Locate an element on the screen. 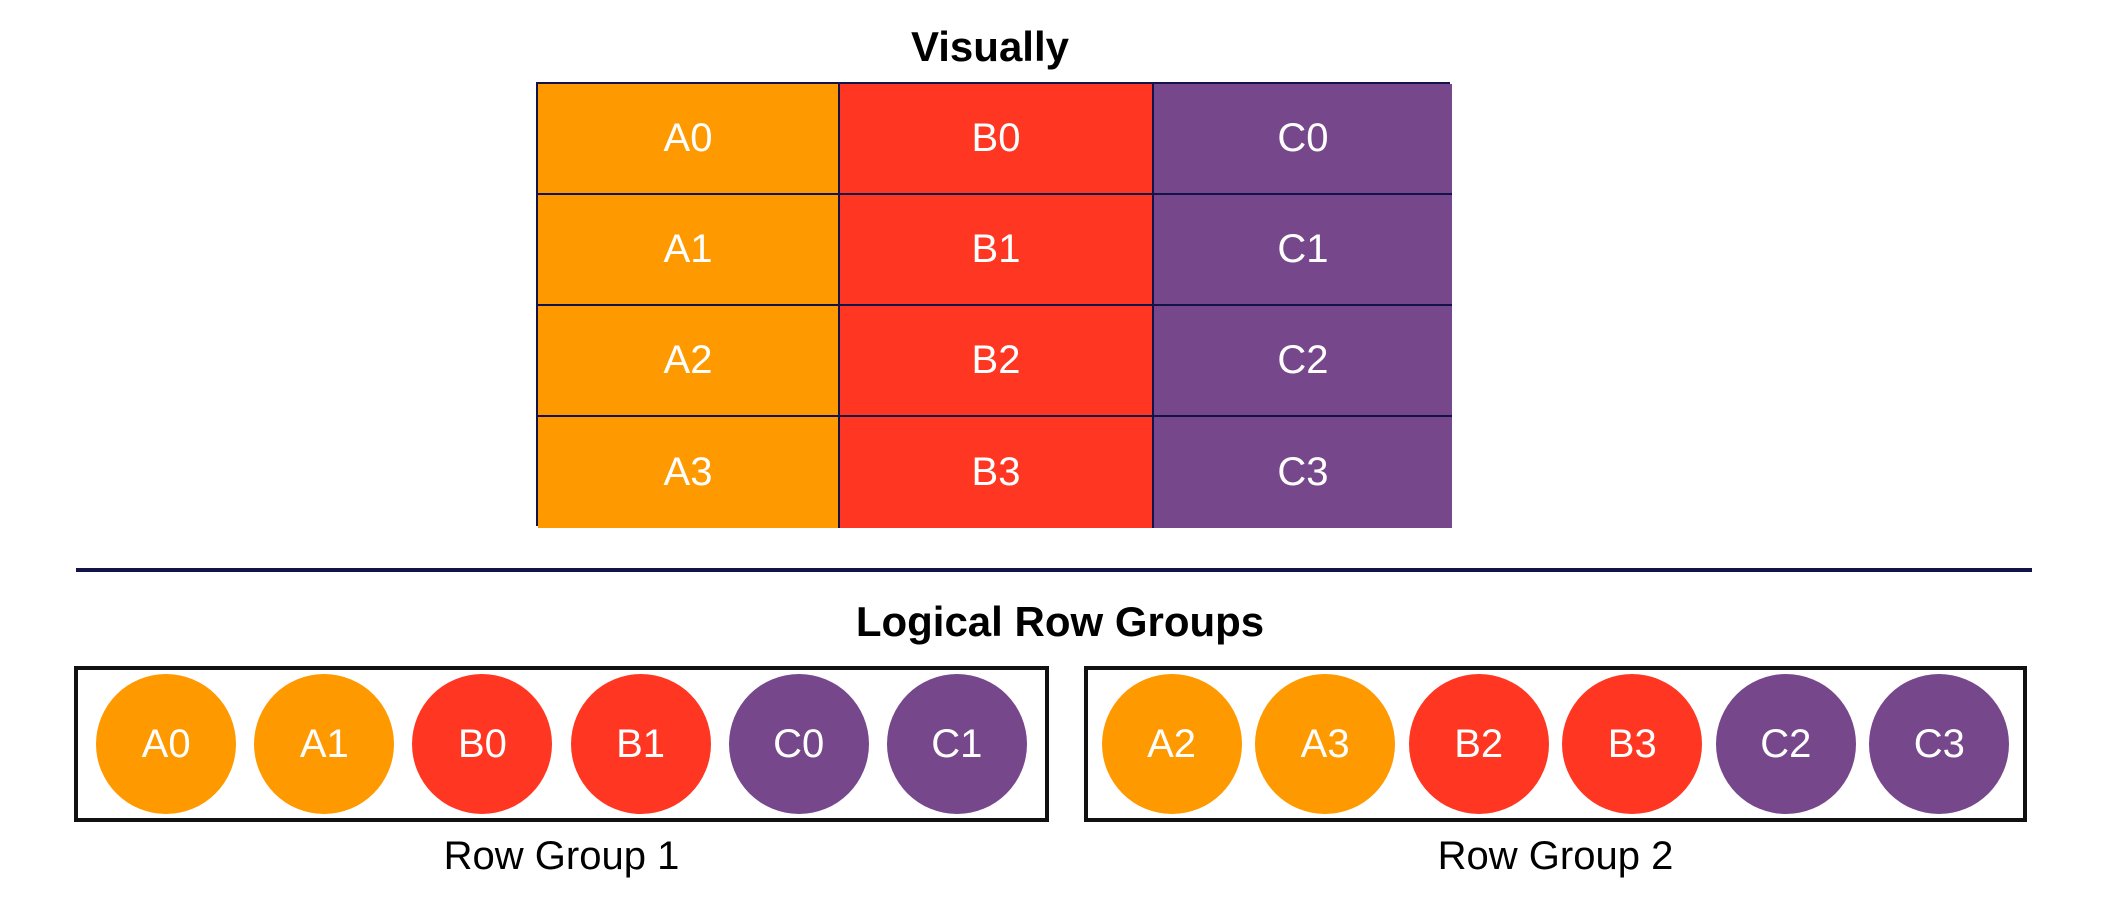  row-group-1-item-b0: B0 is located at coordinates (482, 744).